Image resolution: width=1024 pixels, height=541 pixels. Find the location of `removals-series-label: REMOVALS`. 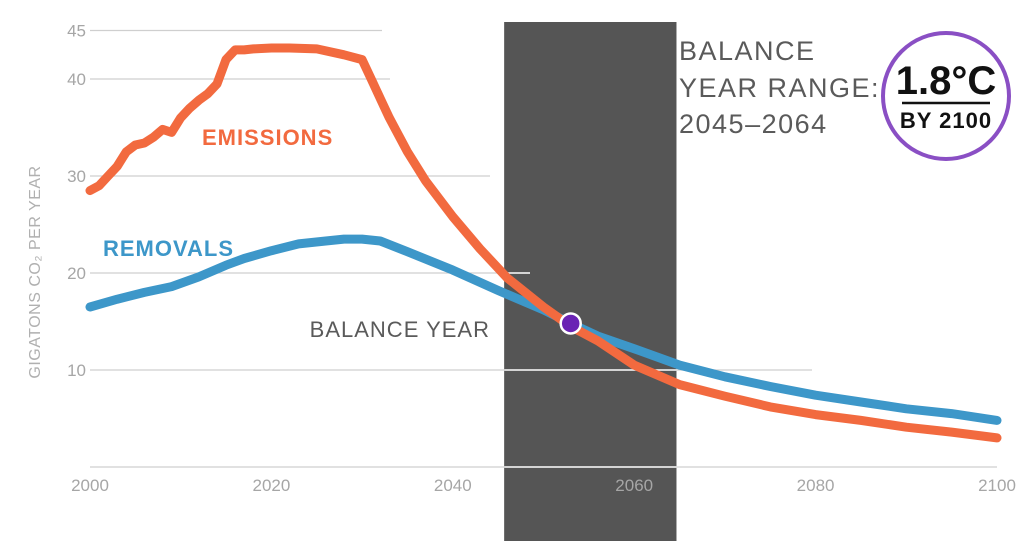

removals-series-label: REMOVALS is located at coordinates (168, 248).